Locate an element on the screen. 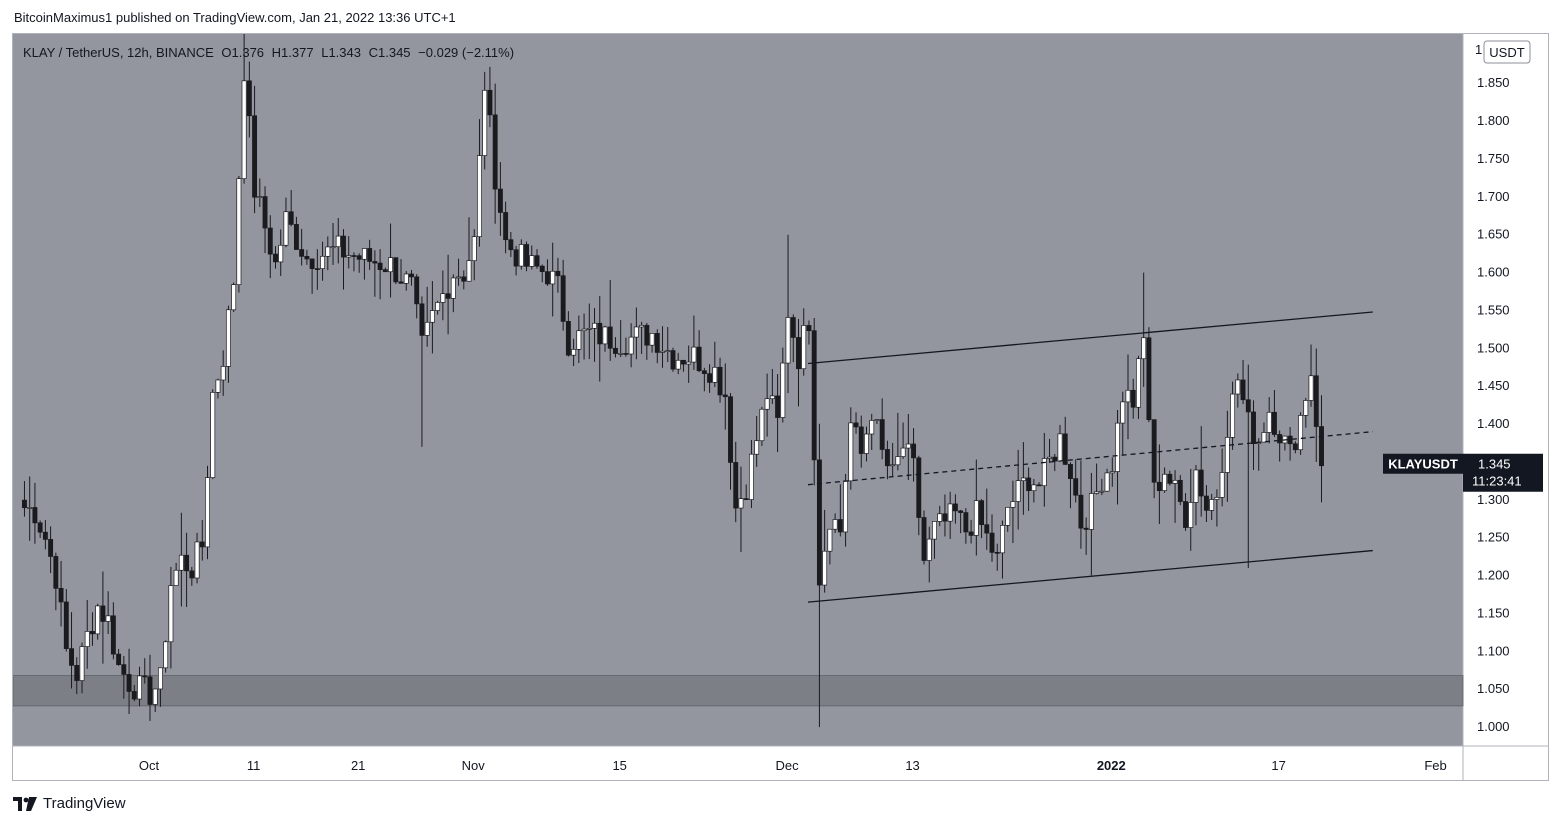 This screenshot has width=1562, height=826. footer-brand: TradingView is located at coordinates (69, 803).